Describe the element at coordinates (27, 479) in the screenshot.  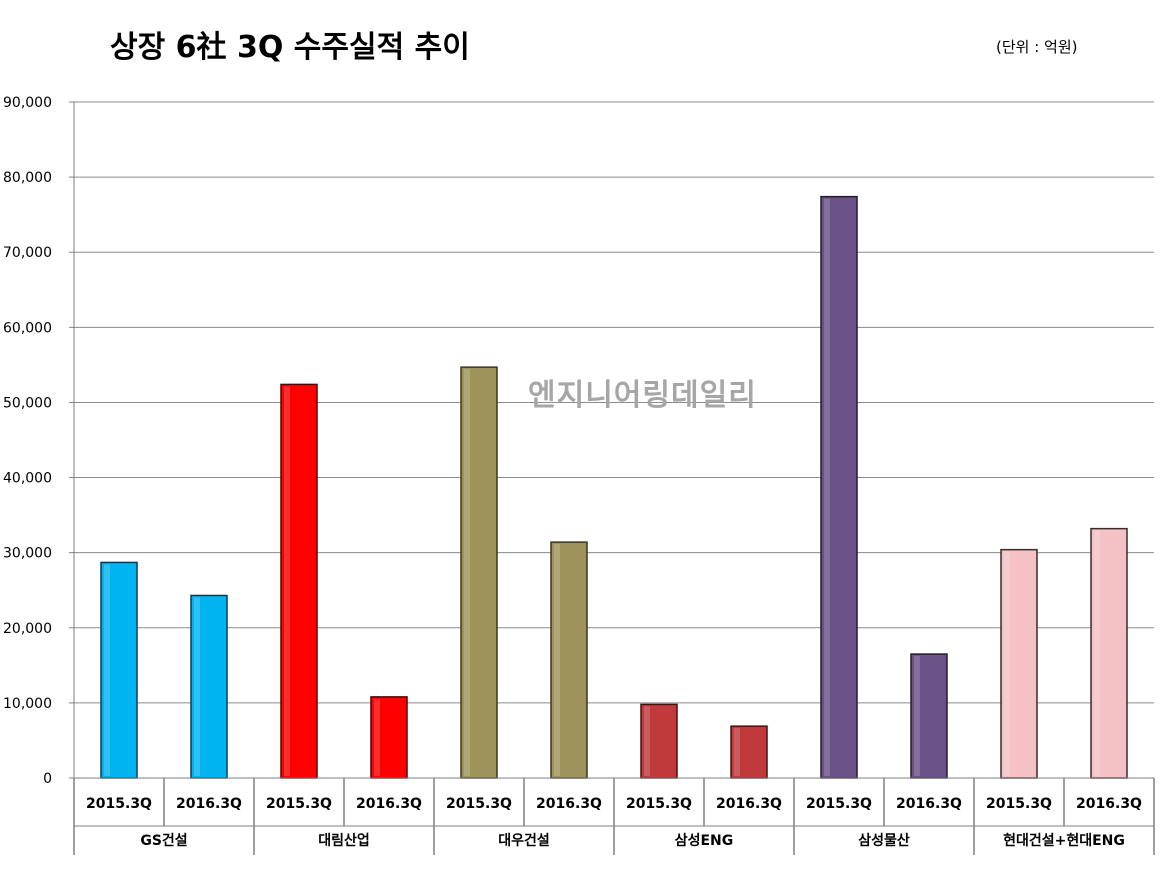
I see `y-tick-label: 40,000` at that location.